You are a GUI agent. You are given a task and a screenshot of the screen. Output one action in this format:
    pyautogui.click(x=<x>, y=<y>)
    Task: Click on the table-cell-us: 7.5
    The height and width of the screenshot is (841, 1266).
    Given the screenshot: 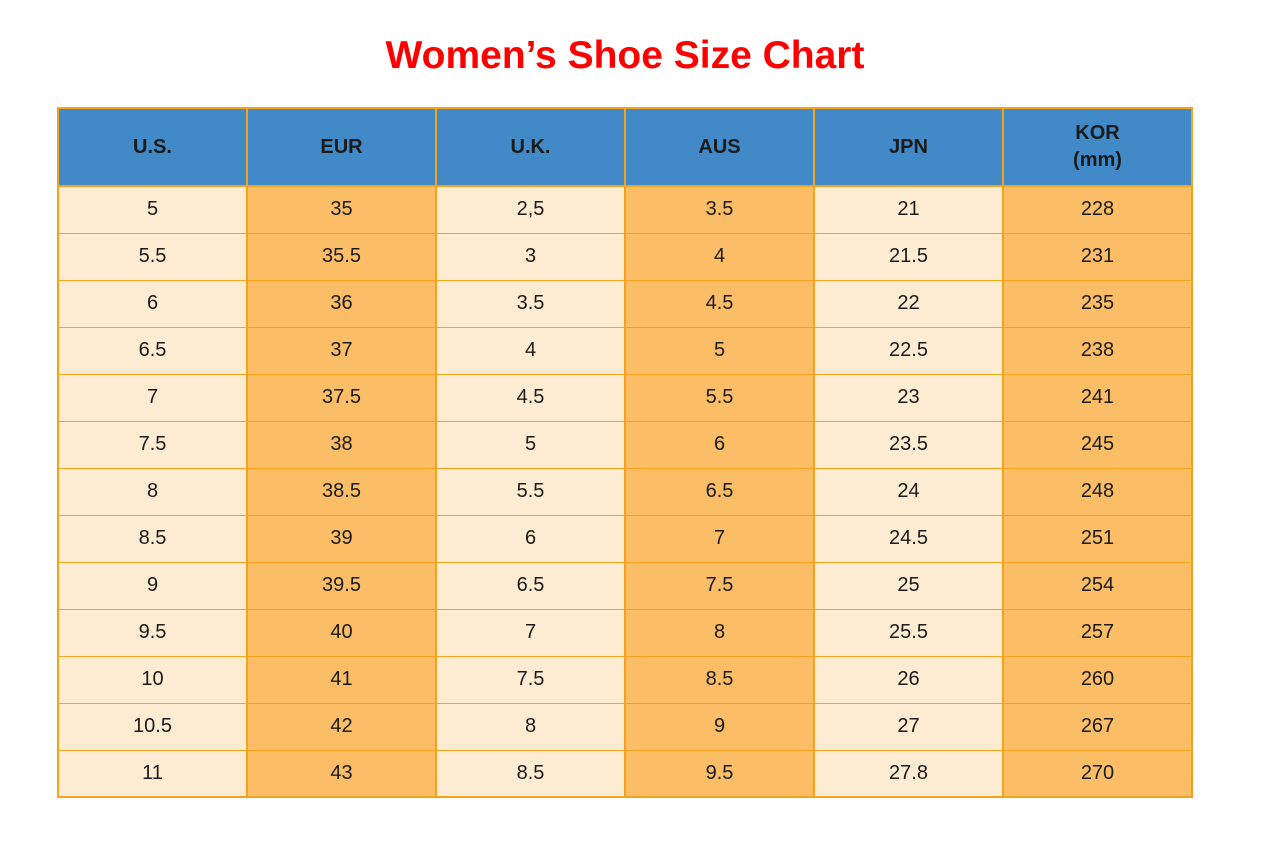 What is the action you would take?
    pyautogui.click(x=152, y=444)
    